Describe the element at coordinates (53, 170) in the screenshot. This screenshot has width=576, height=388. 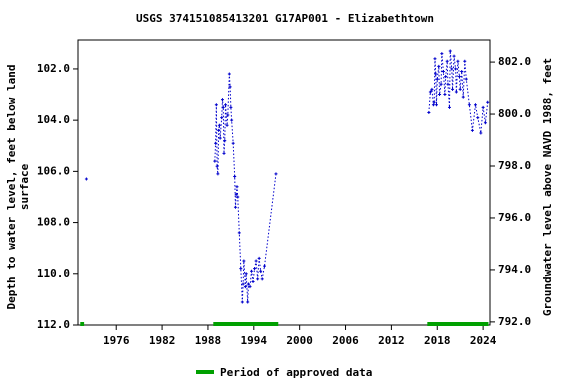
I see `y-tick-label: 106.0` at that location.